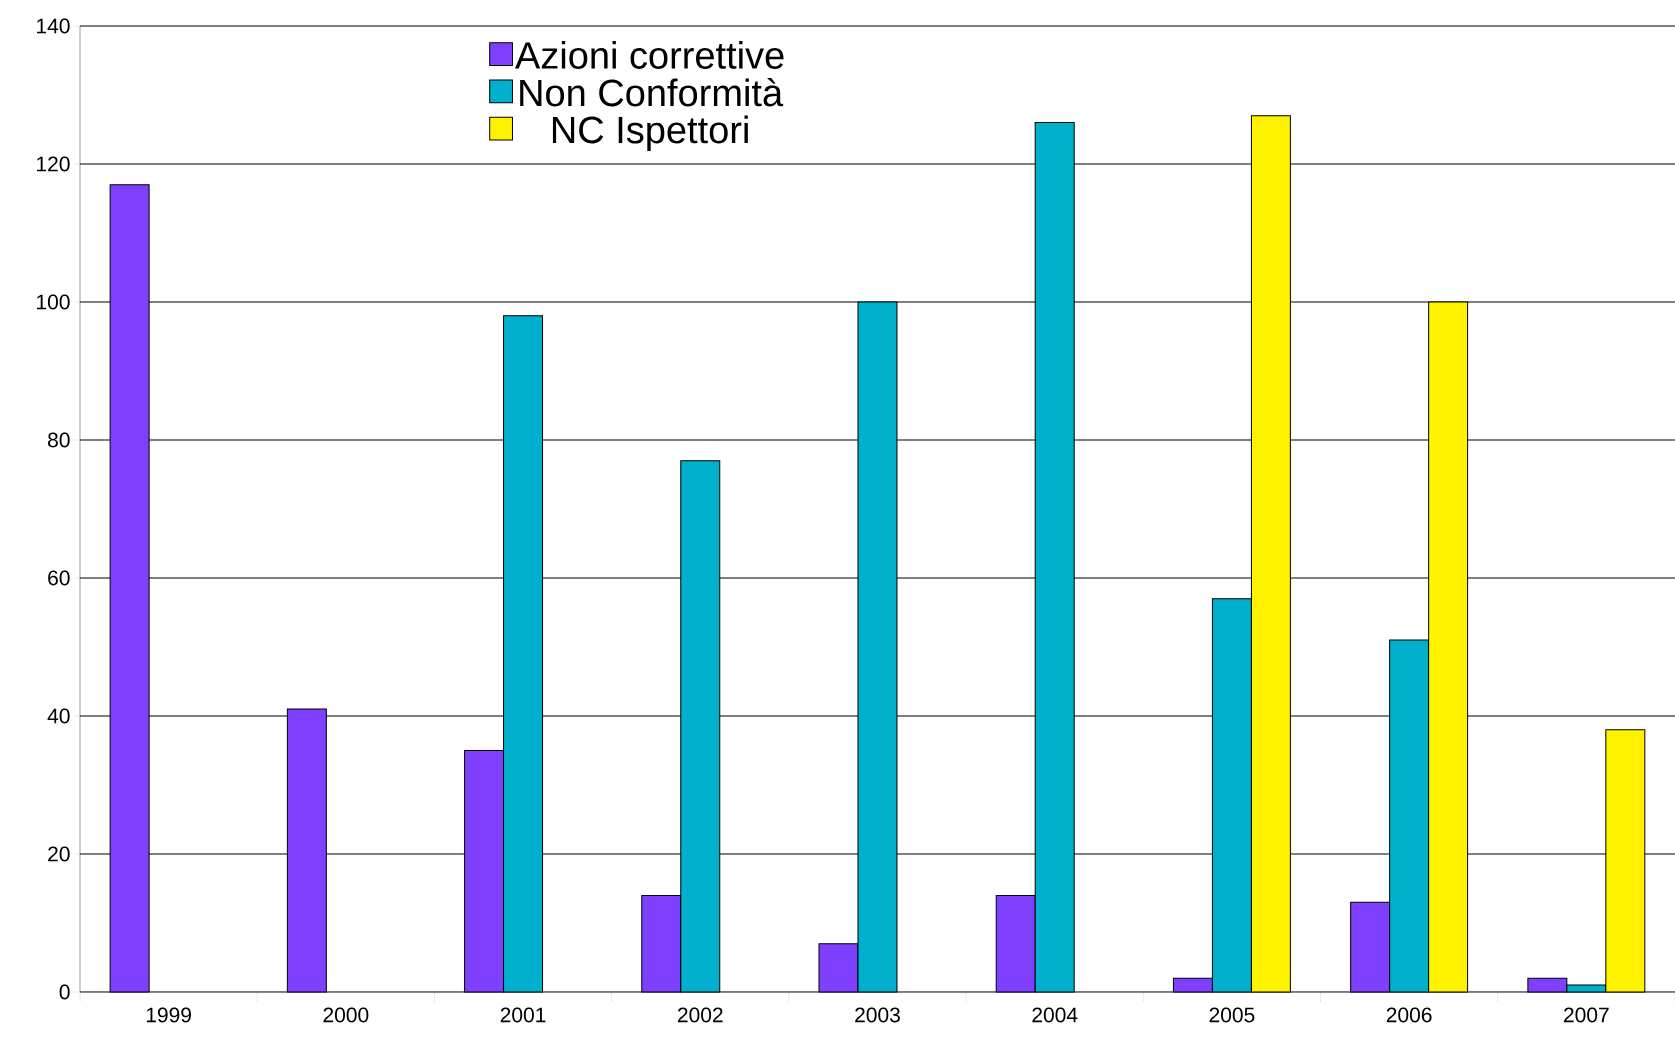 This screenshot has width=1675, height=1040. I want to click on y-tick-label: 120, so click(53, 164).